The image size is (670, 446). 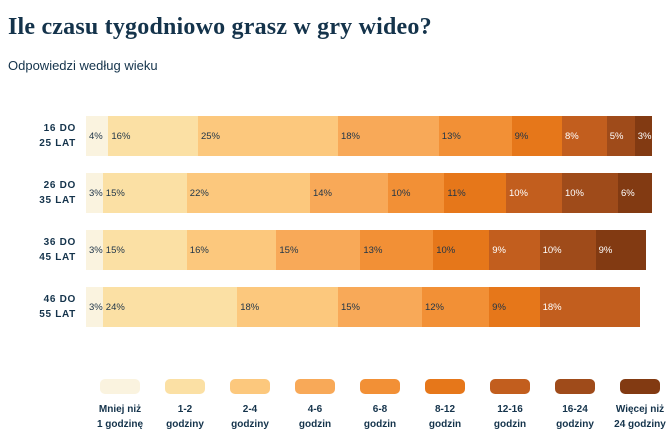 I want to click on legend-item: 2-4 godziny, so click(x=250, y=405).